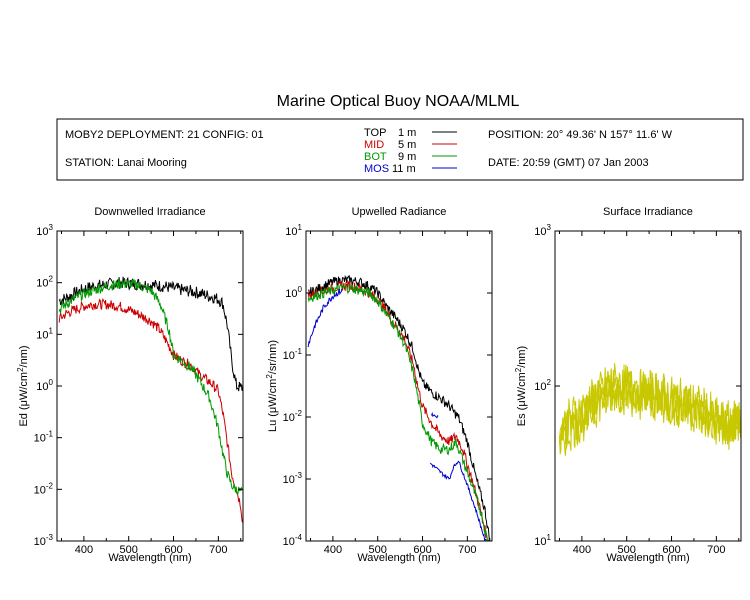 The image size is (750, 600). Describe the element at coordinates (399, 212) in the screenshot. I see `panel-title: Upwelled Radiance` at that location.